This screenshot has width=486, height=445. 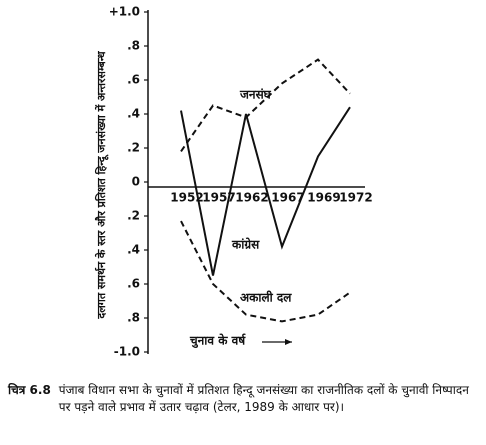 What do you see at coordinates (287, 198) in the screenshot?
I see `x-tick-label: 1967` at bounding box center [287, 198].